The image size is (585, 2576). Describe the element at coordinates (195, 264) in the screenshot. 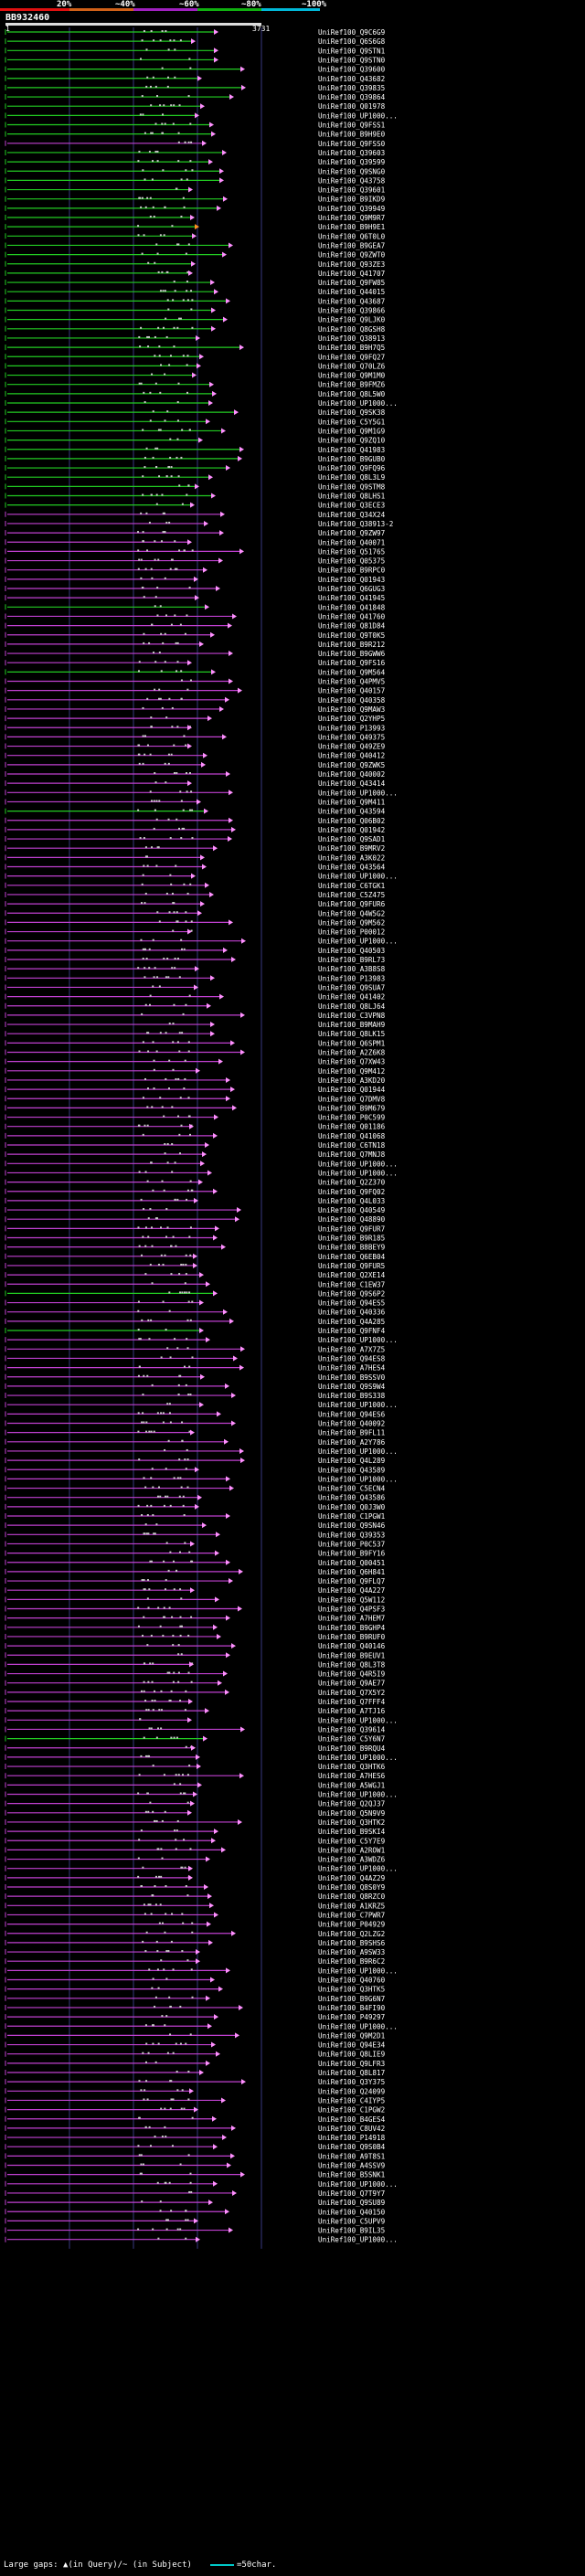

I see `hit-row: UniRef100_Q93ZE3` at that location.